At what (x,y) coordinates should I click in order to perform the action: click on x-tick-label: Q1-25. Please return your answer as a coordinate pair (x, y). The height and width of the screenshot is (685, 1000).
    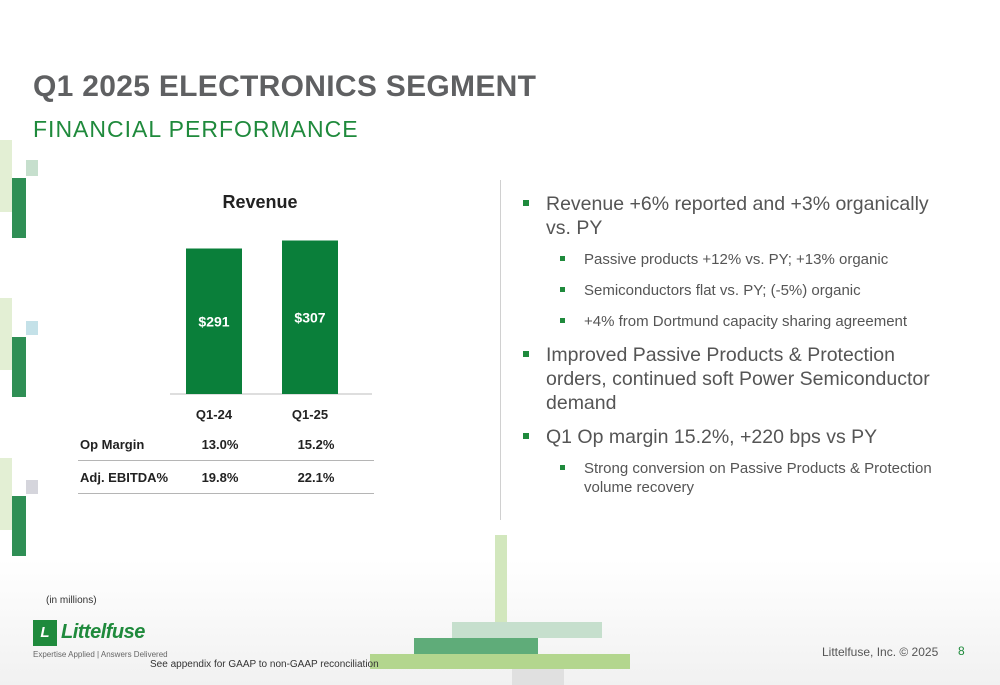
    Looking at the image, I should click on (310, 414).